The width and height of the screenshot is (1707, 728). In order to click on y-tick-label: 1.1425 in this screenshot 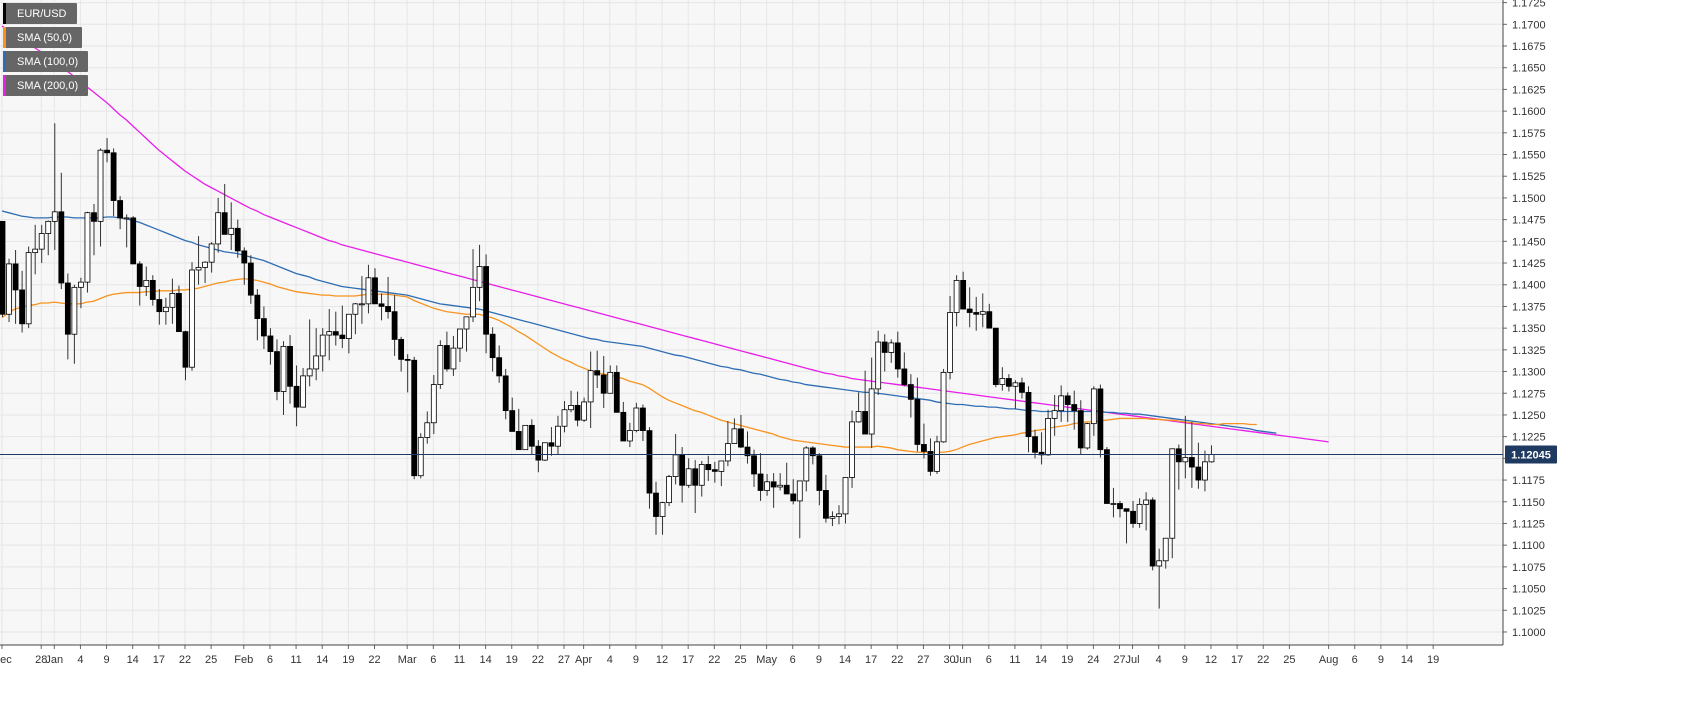, I will do `click(1529, 264)`.